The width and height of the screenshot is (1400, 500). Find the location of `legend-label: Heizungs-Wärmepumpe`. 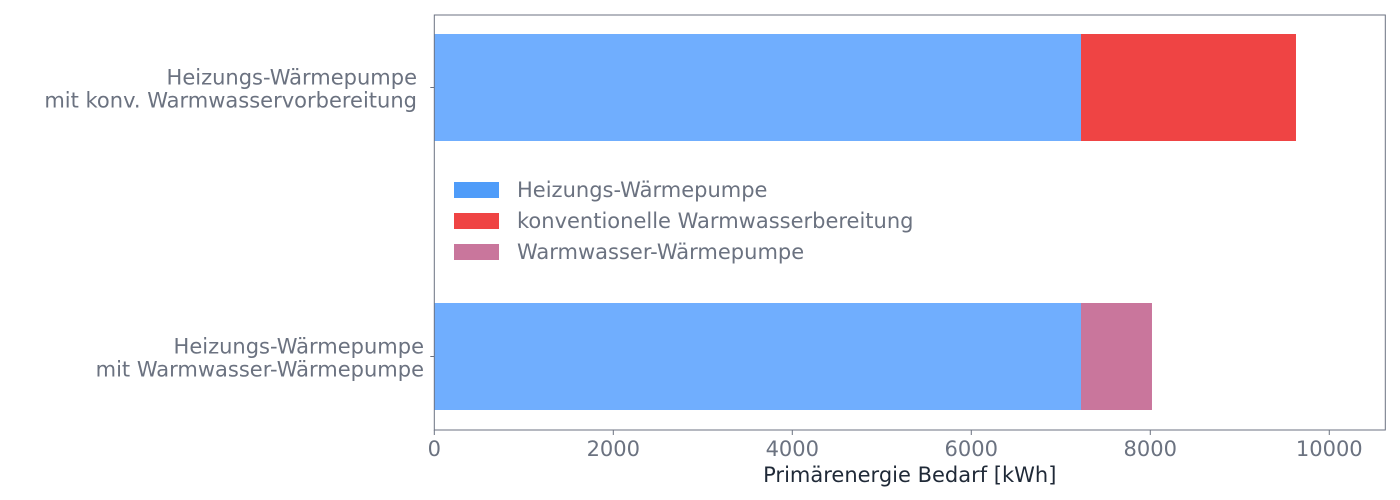

legend-label: Heizungs-Wärmepumpe is located at coordinates (642, 190).